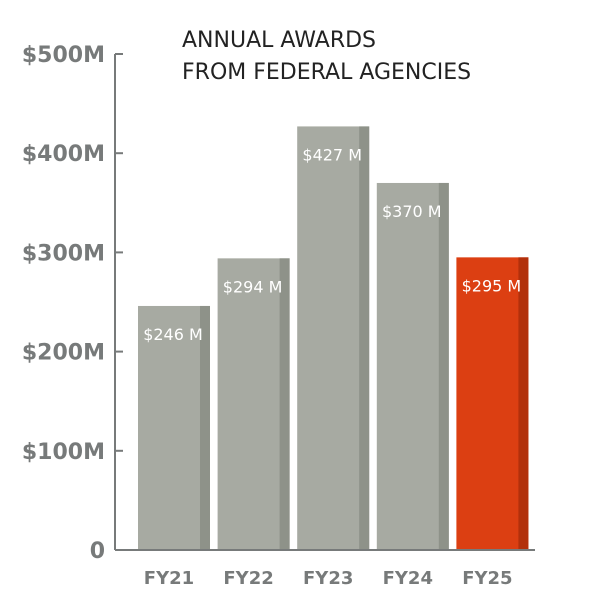  I want to click on x-axis: FY21 FY22 FY23 FY24 FY25, so click(325, 569).